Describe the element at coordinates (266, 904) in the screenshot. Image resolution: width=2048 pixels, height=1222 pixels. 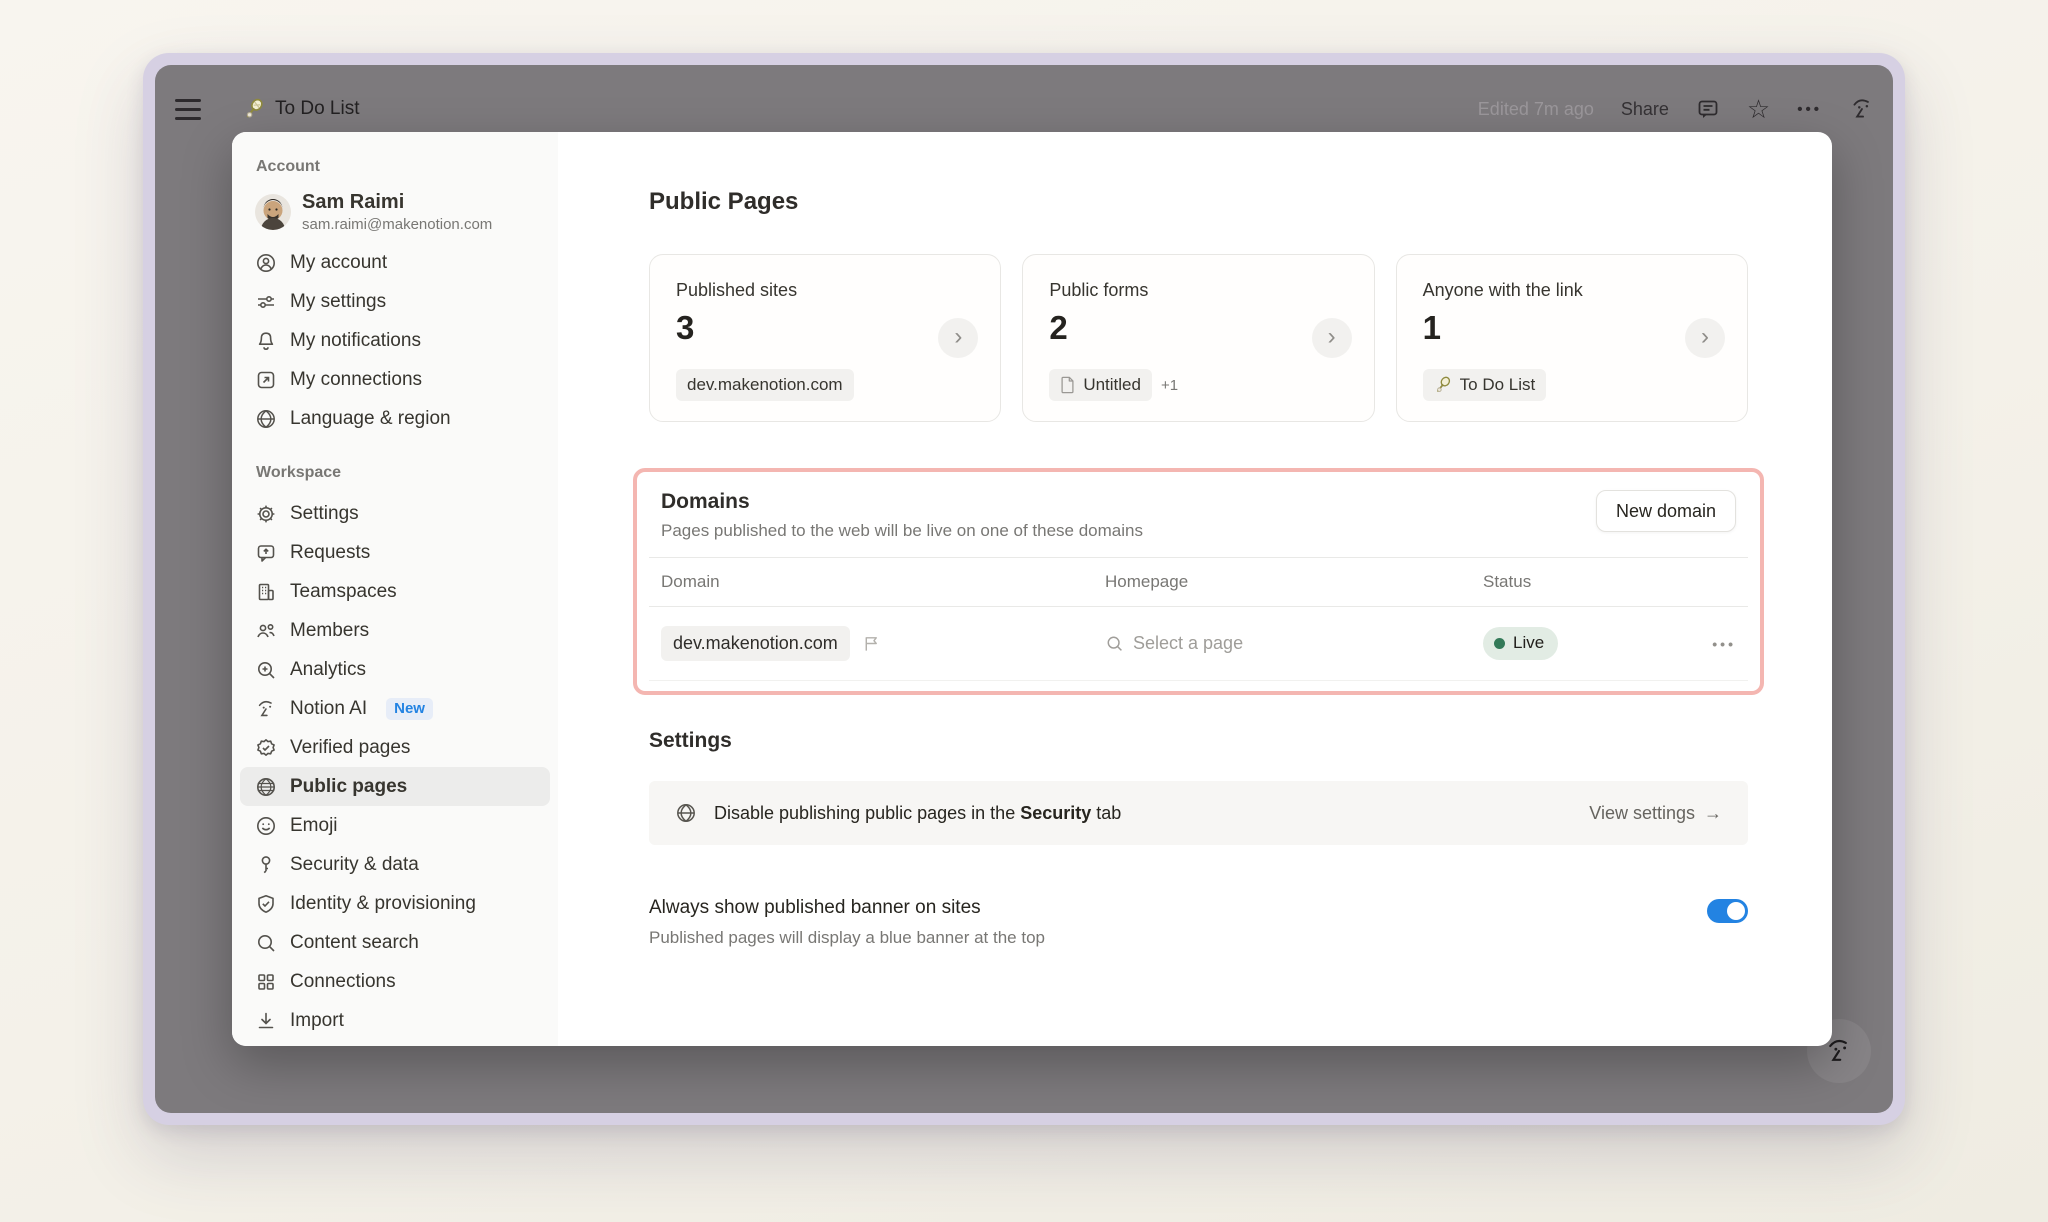
I see `shield-check-icon` at that location.